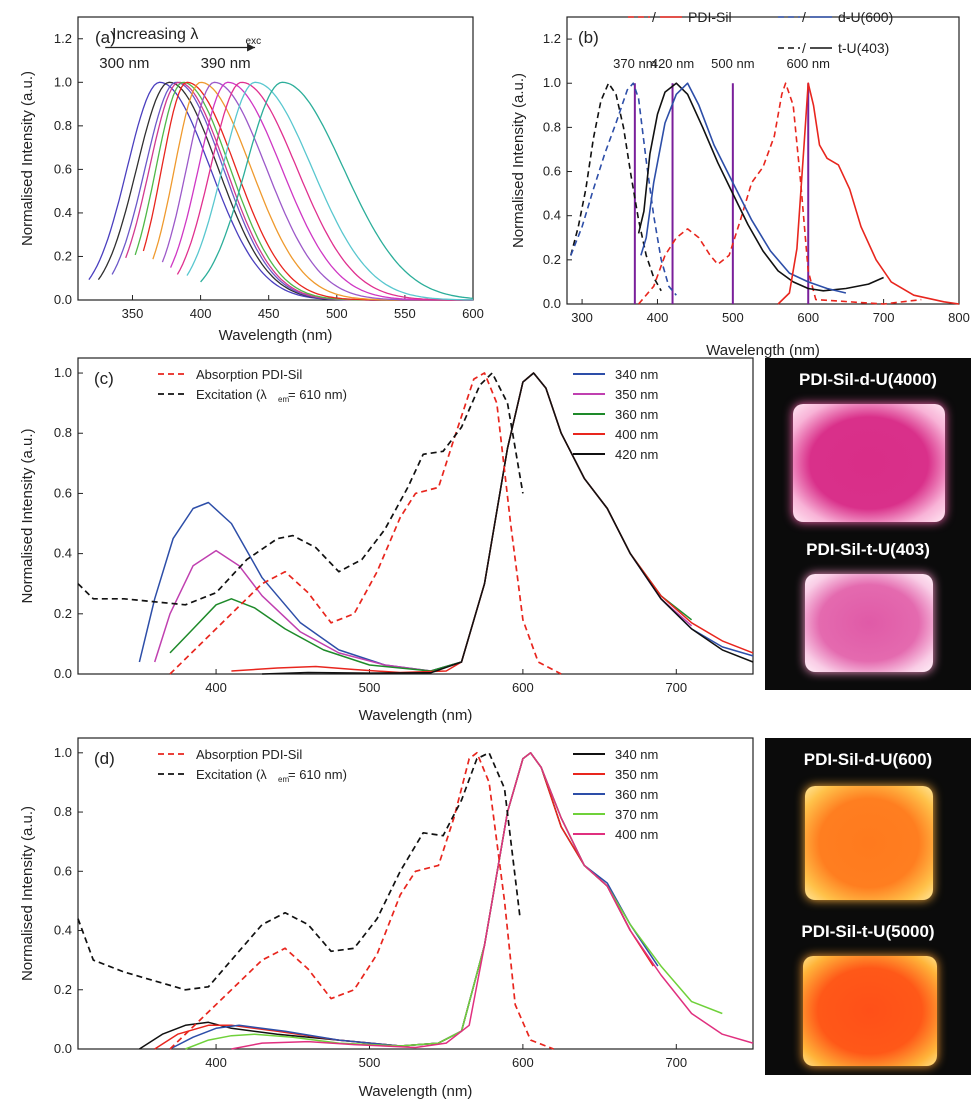  I want to click on plot-frame, so click(763, 160).